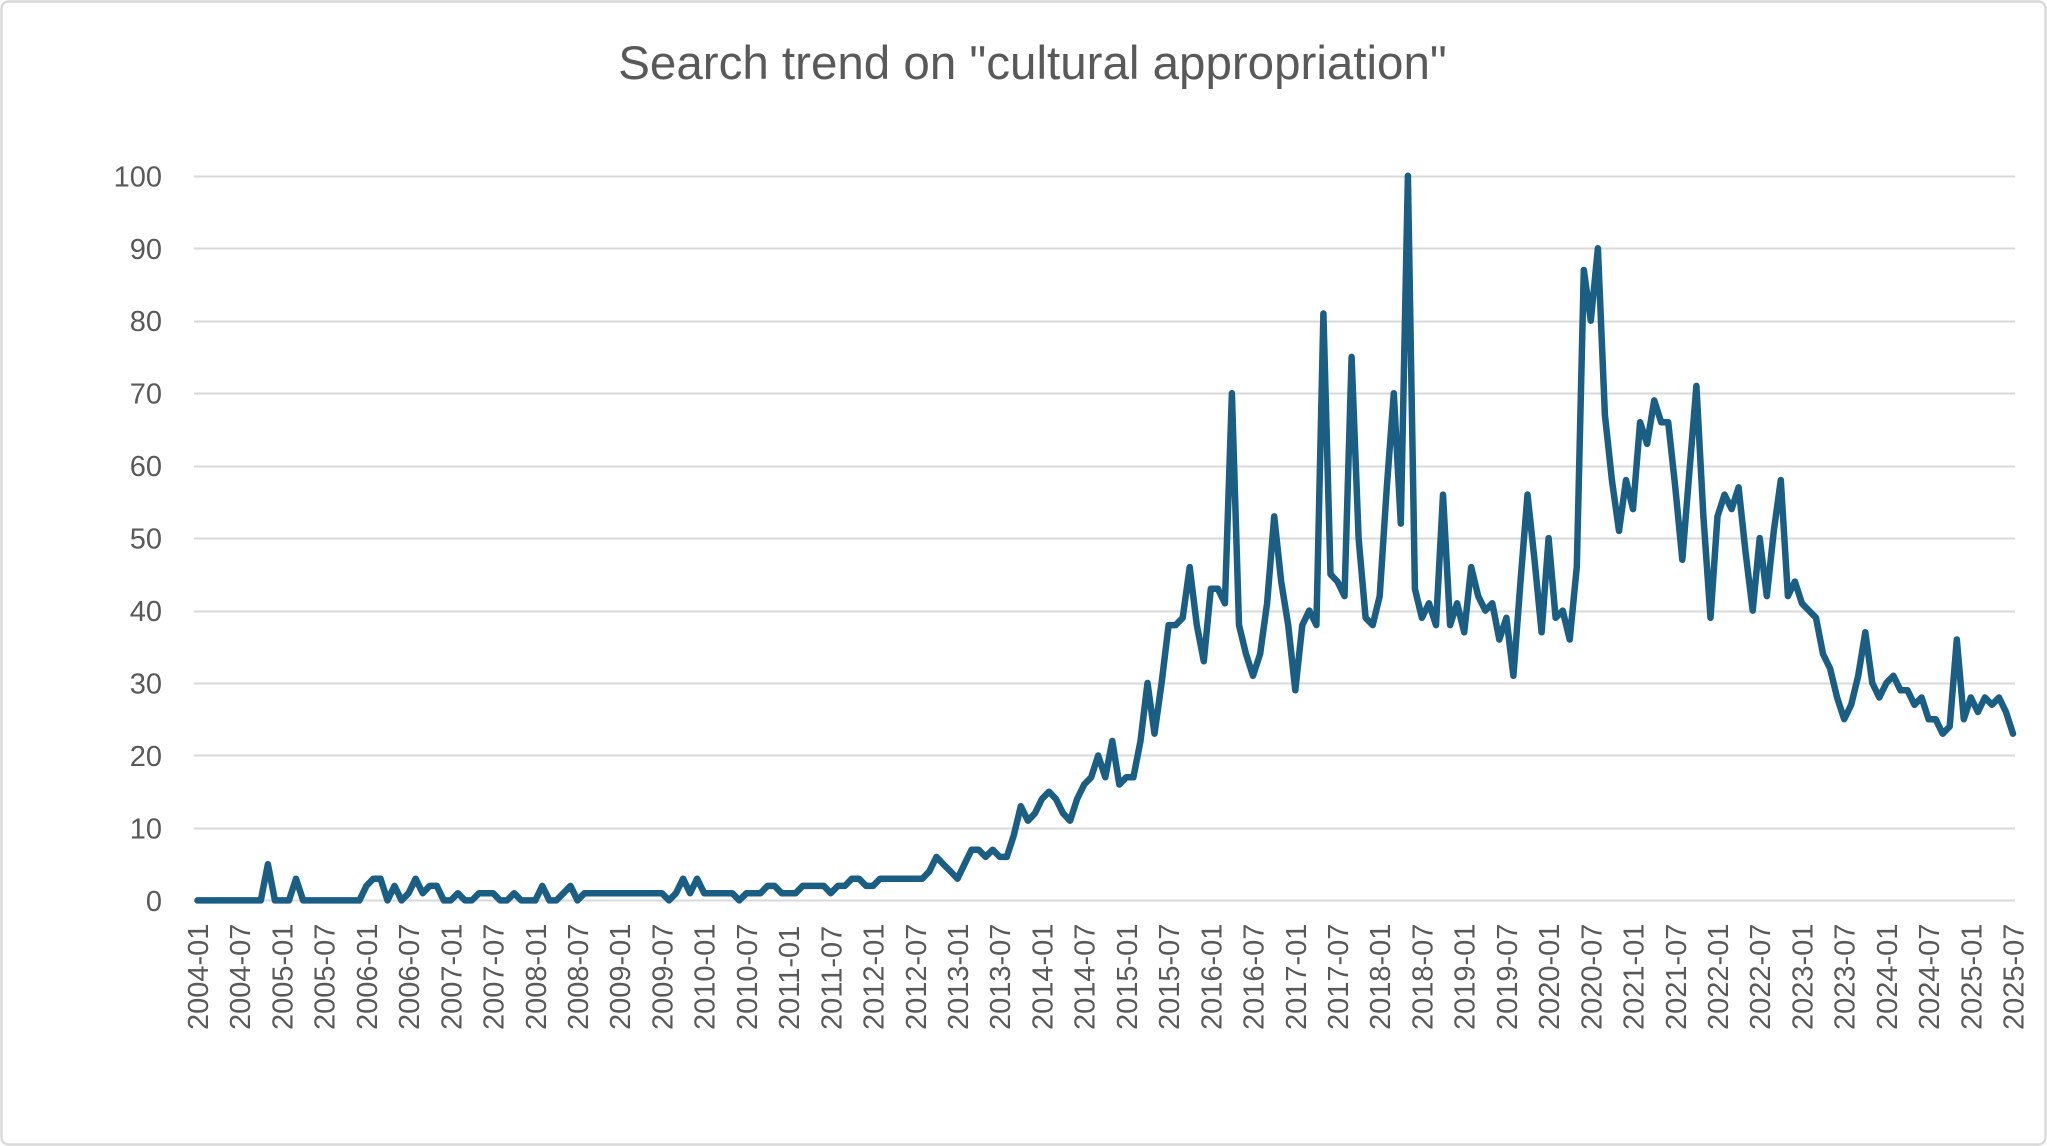 This screenshot has height=1146, width=2047. What do you see at coordinates (326, 977) in the screenshot?
I see `svg-text: 2005-07` at bounding box center [326, 977].